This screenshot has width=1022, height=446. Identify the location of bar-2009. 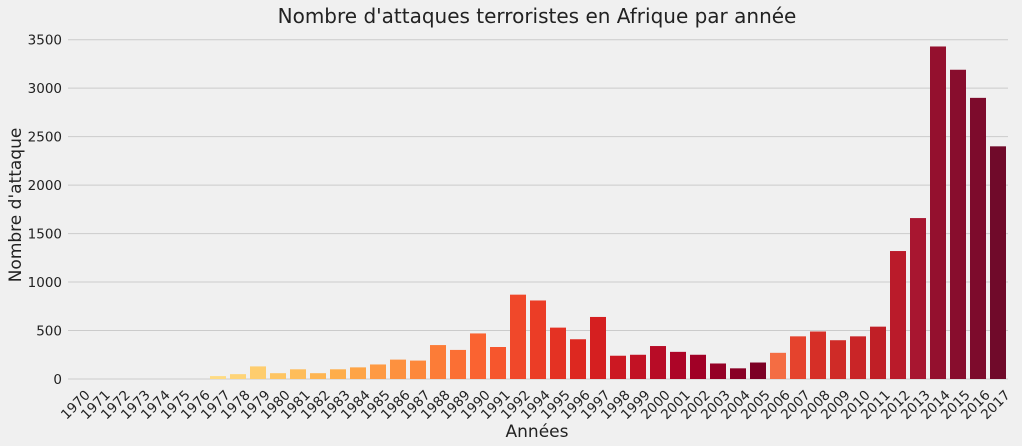
(838, 359).